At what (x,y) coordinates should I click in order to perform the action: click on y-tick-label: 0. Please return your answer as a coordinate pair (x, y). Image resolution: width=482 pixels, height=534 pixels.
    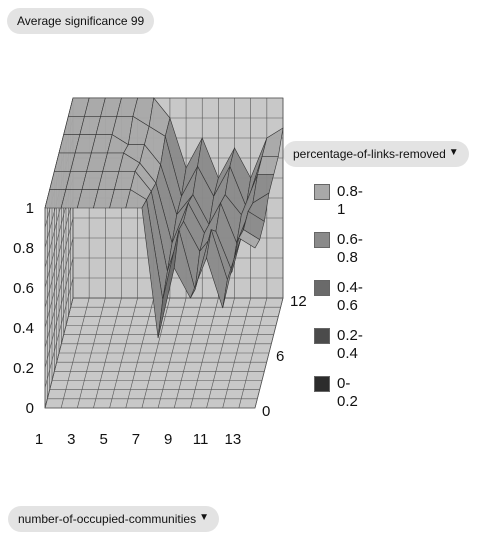
    Looking at the image, I should click on (266, 411).